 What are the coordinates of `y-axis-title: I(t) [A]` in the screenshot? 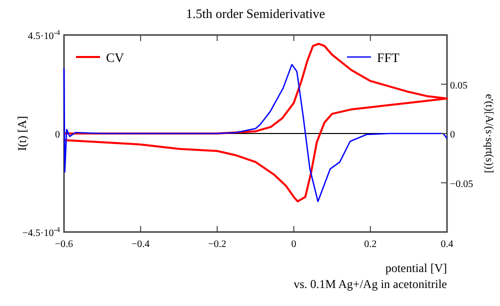 It's located at (22, 133).